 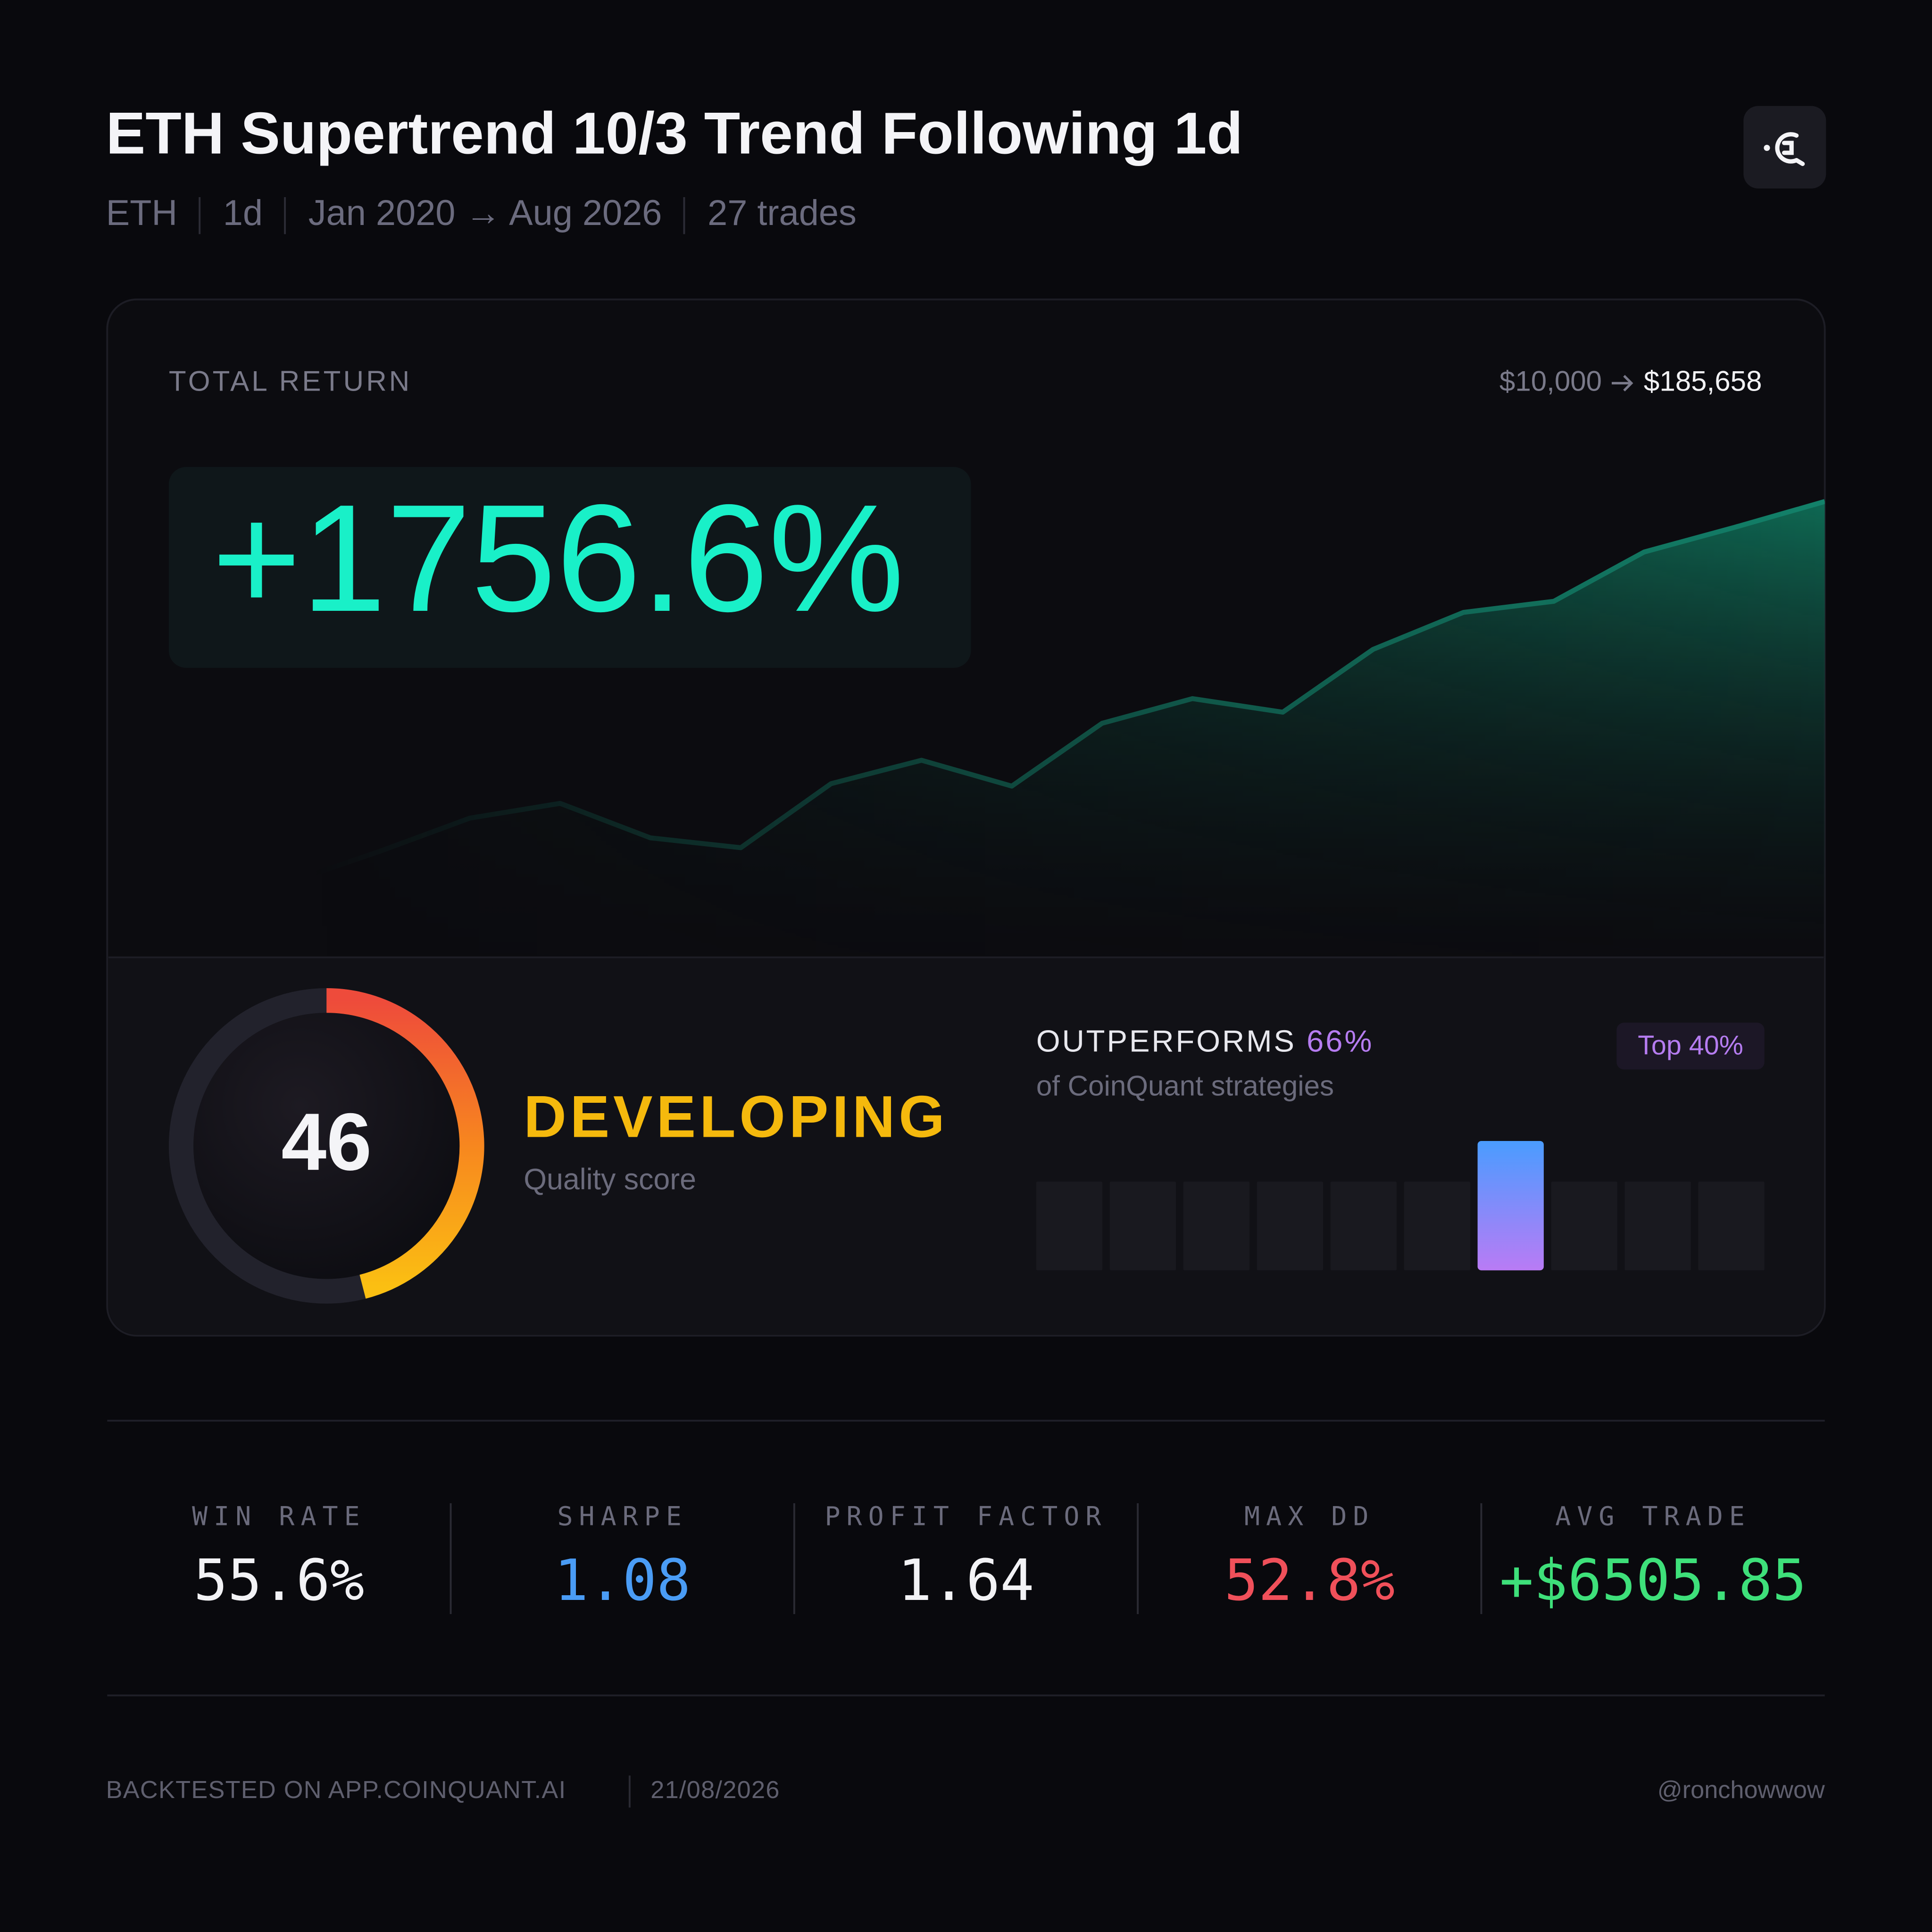 I want to click on stat-value: +$6505.85, so click(x=1653, y=1581).